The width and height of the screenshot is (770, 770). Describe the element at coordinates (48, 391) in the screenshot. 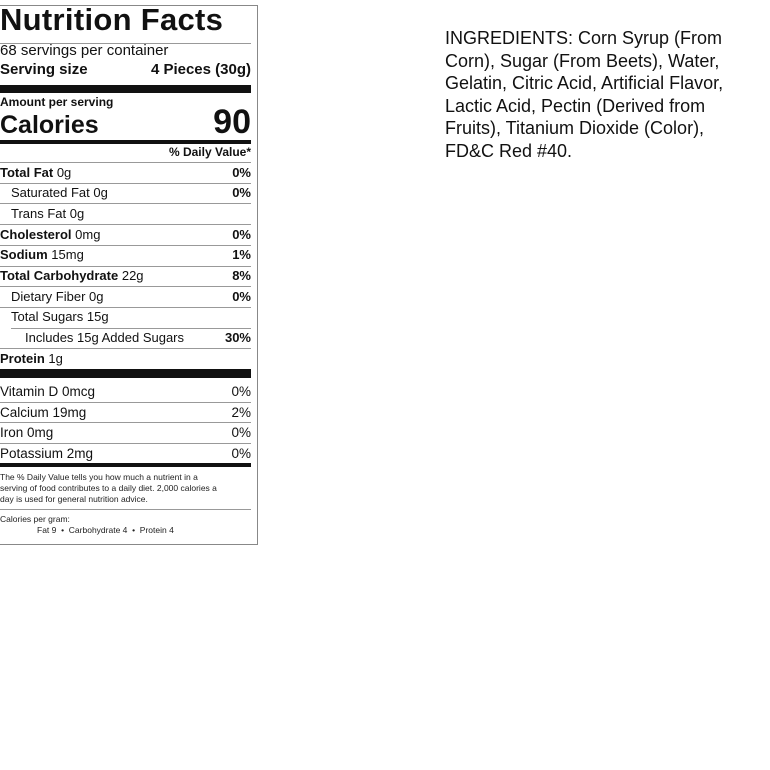

I see `vitamin-name: Vitamin D 0mcg` at that location.